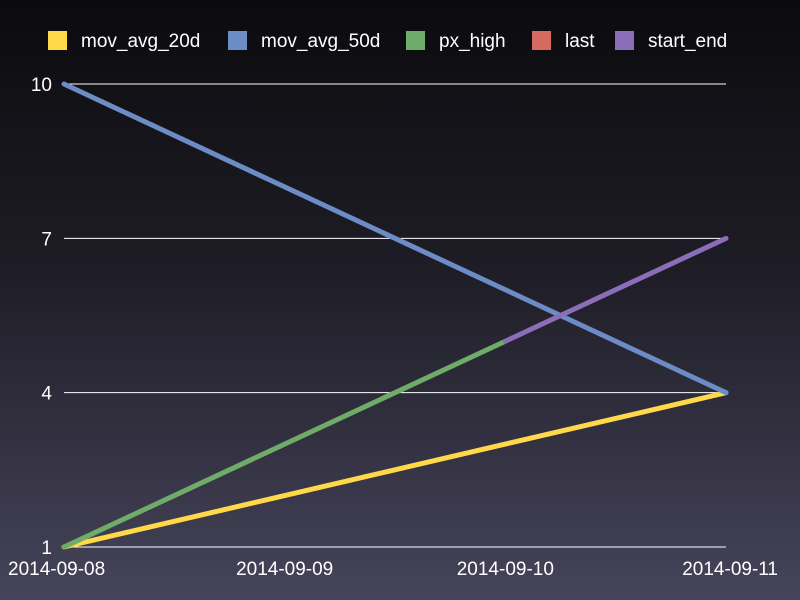 The width and height of the screenshot is (800, 600). Describe the element at coordinates (730, 569) in the screenshot. I see `x-tick-label: 2014-09-11` at that location.